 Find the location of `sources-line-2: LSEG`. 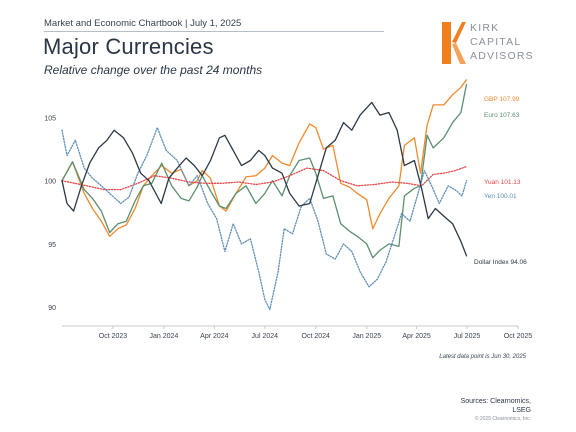

sources-line-2: LSEG is located at coordinates (521, 410).